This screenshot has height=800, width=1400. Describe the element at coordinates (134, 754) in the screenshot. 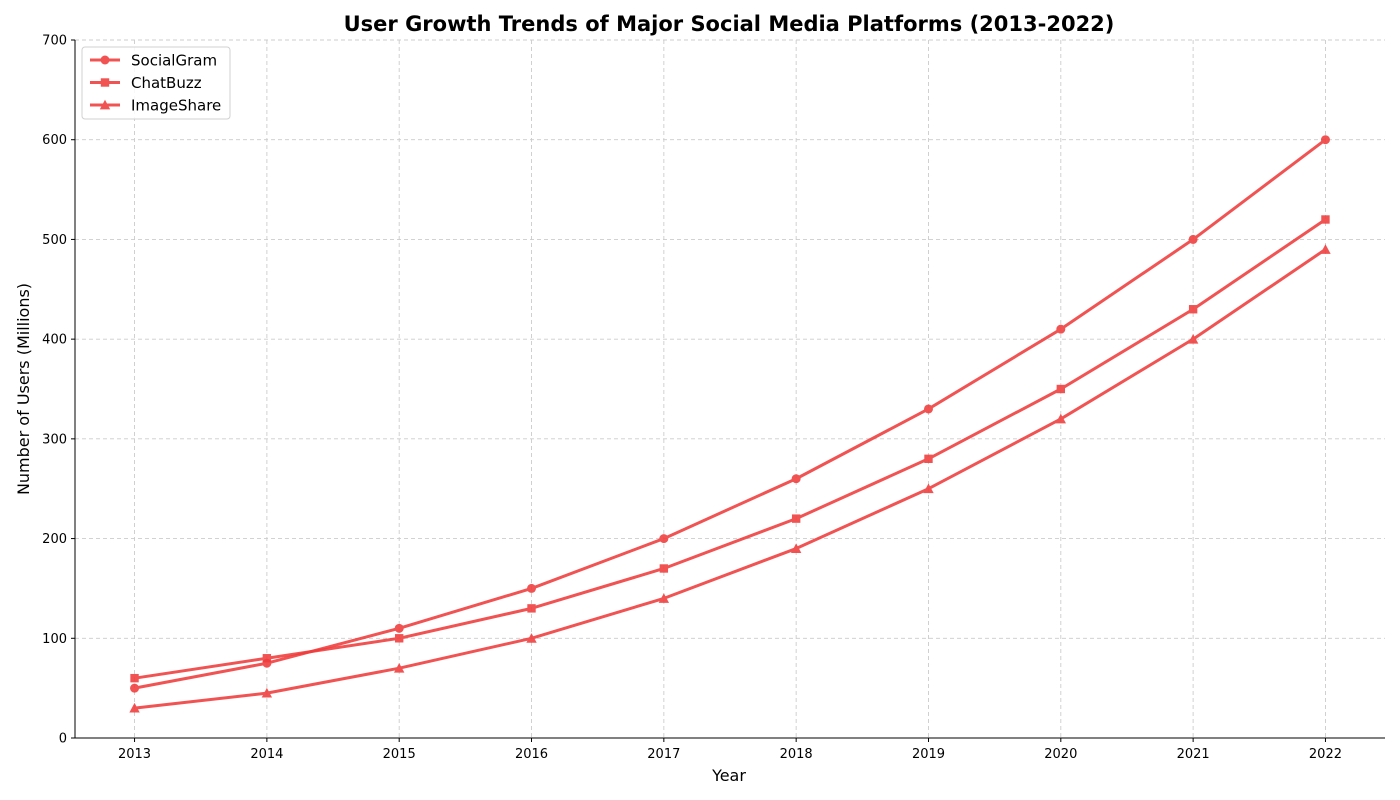

I see `x-tick-label: 2013` at that location.